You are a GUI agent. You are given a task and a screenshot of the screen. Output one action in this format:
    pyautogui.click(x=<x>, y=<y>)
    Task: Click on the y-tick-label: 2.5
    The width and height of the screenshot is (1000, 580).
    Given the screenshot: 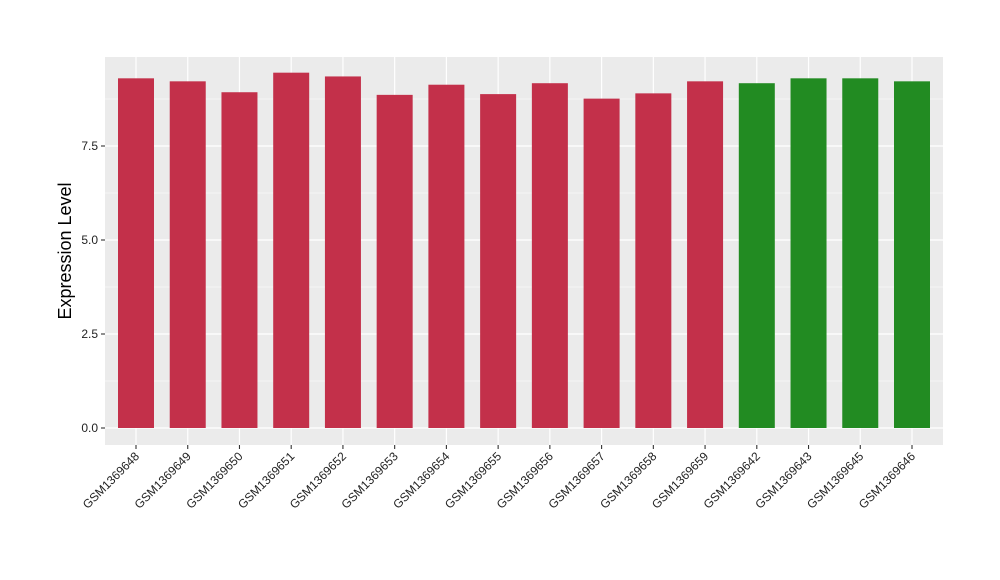 What is the action you would take?
    pyautogui.click(x=89, y=334)
    